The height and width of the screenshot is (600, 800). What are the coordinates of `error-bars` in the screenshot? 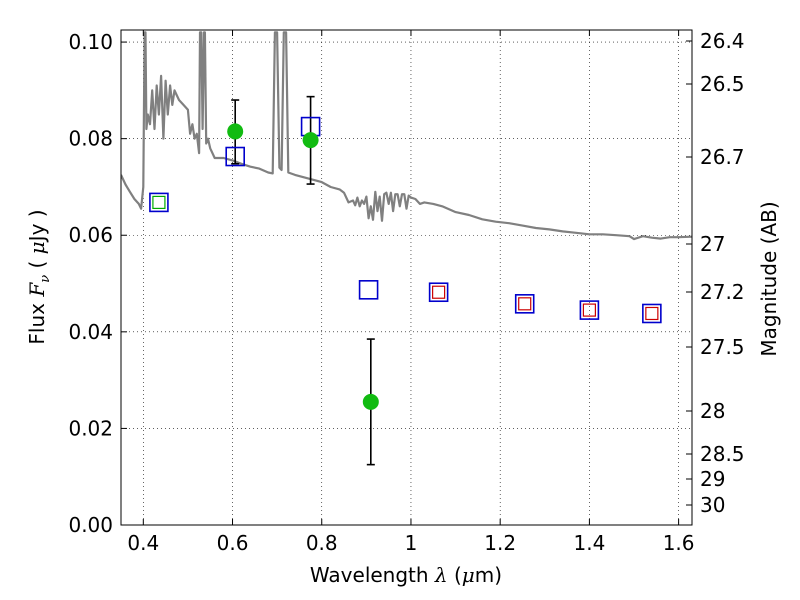 It's located at (303, 280).